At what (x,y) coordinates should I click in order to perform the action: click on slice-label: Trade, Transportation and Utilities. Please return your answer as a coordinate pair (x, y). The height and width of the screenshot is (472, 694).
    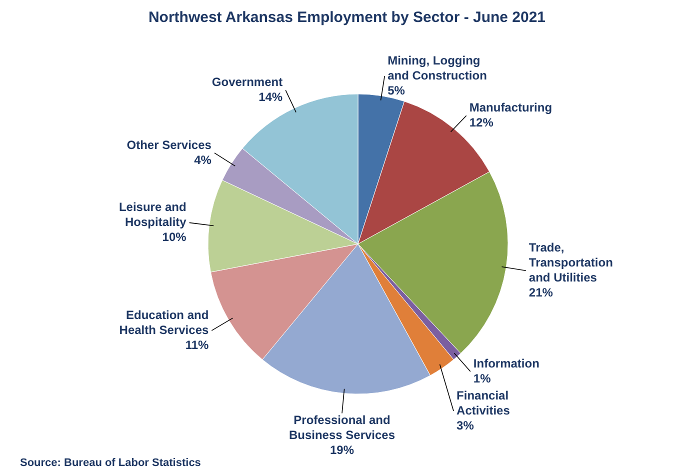
    Looking at the image, I should click on (570, 262).